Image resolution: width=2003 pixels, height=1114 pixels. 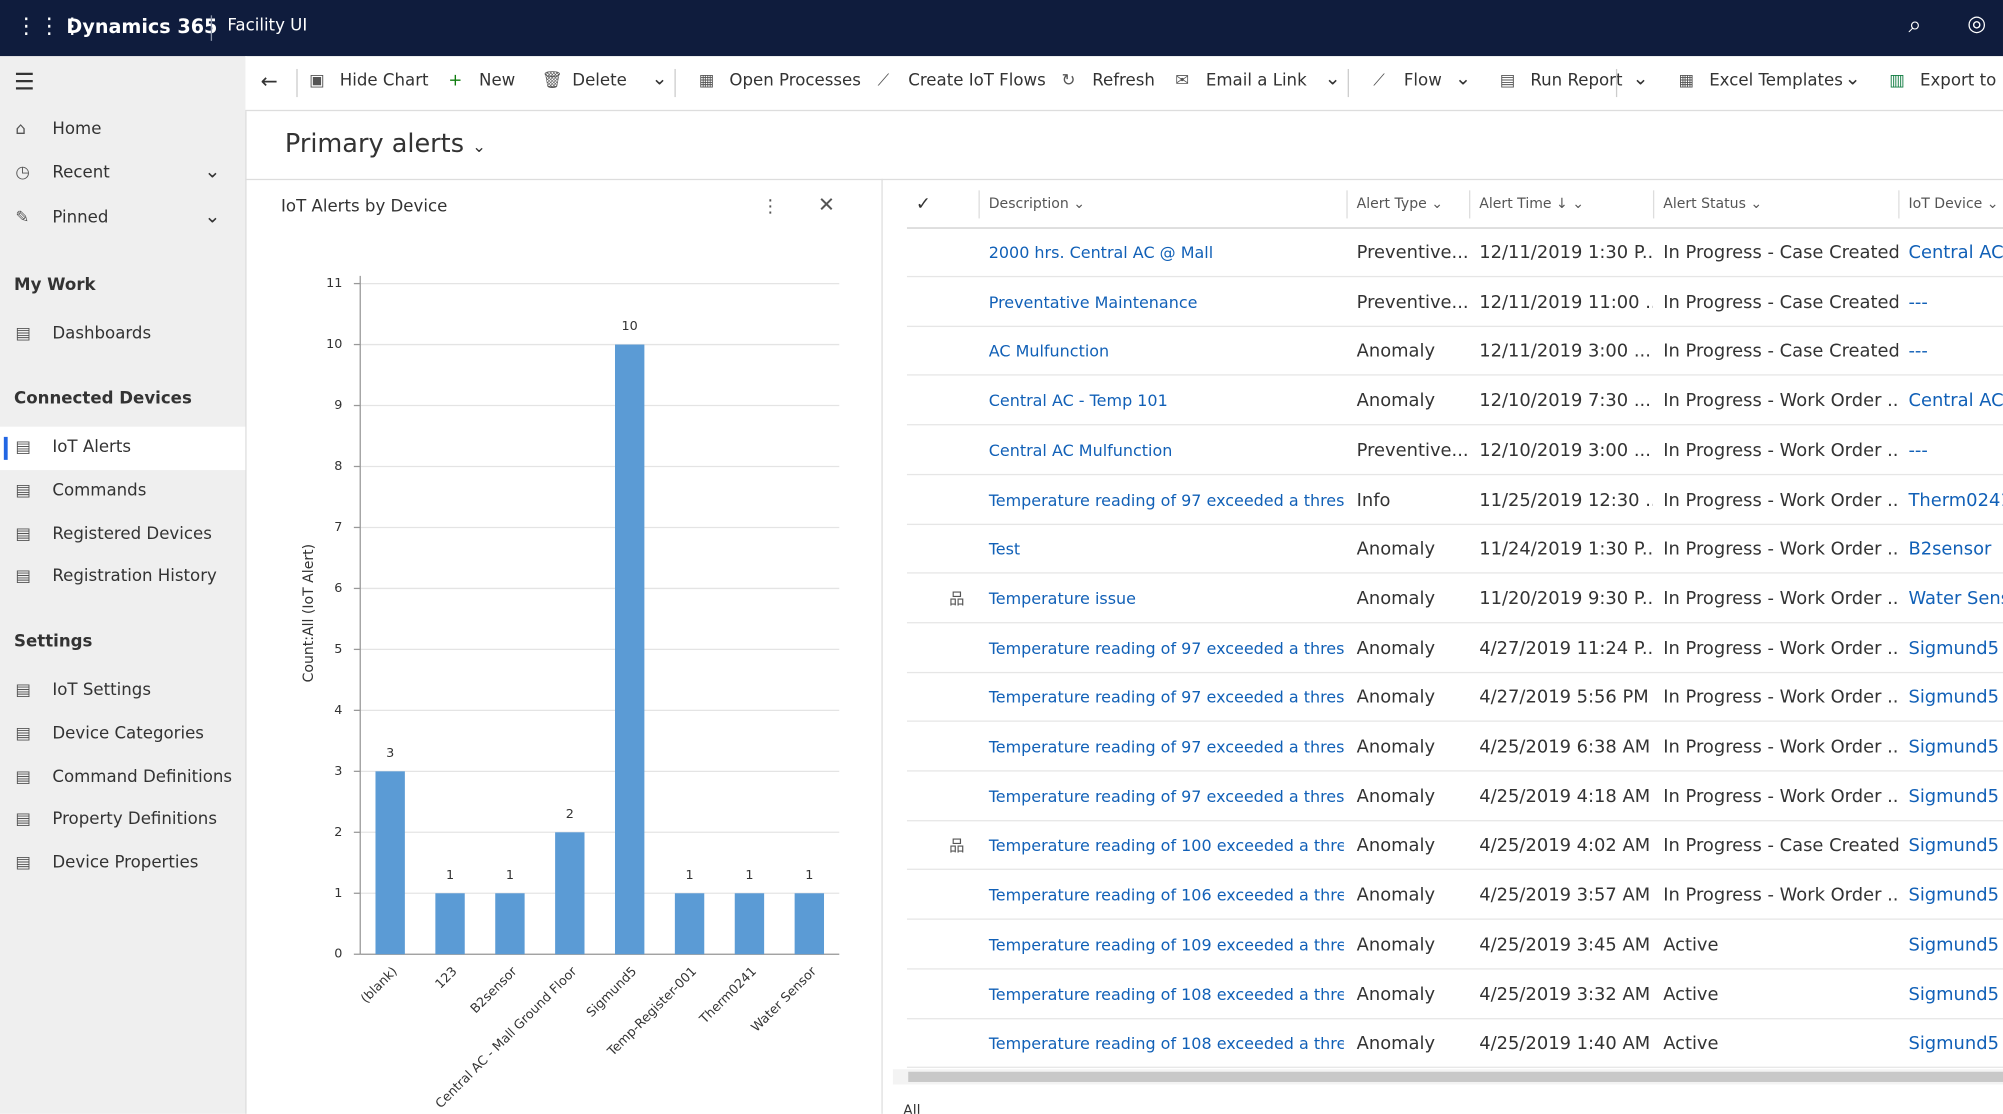 What do you see at coordinates (338, 405) in the screenshot?
I see `y-tick-label: 9` at bounding box center [338, 405].